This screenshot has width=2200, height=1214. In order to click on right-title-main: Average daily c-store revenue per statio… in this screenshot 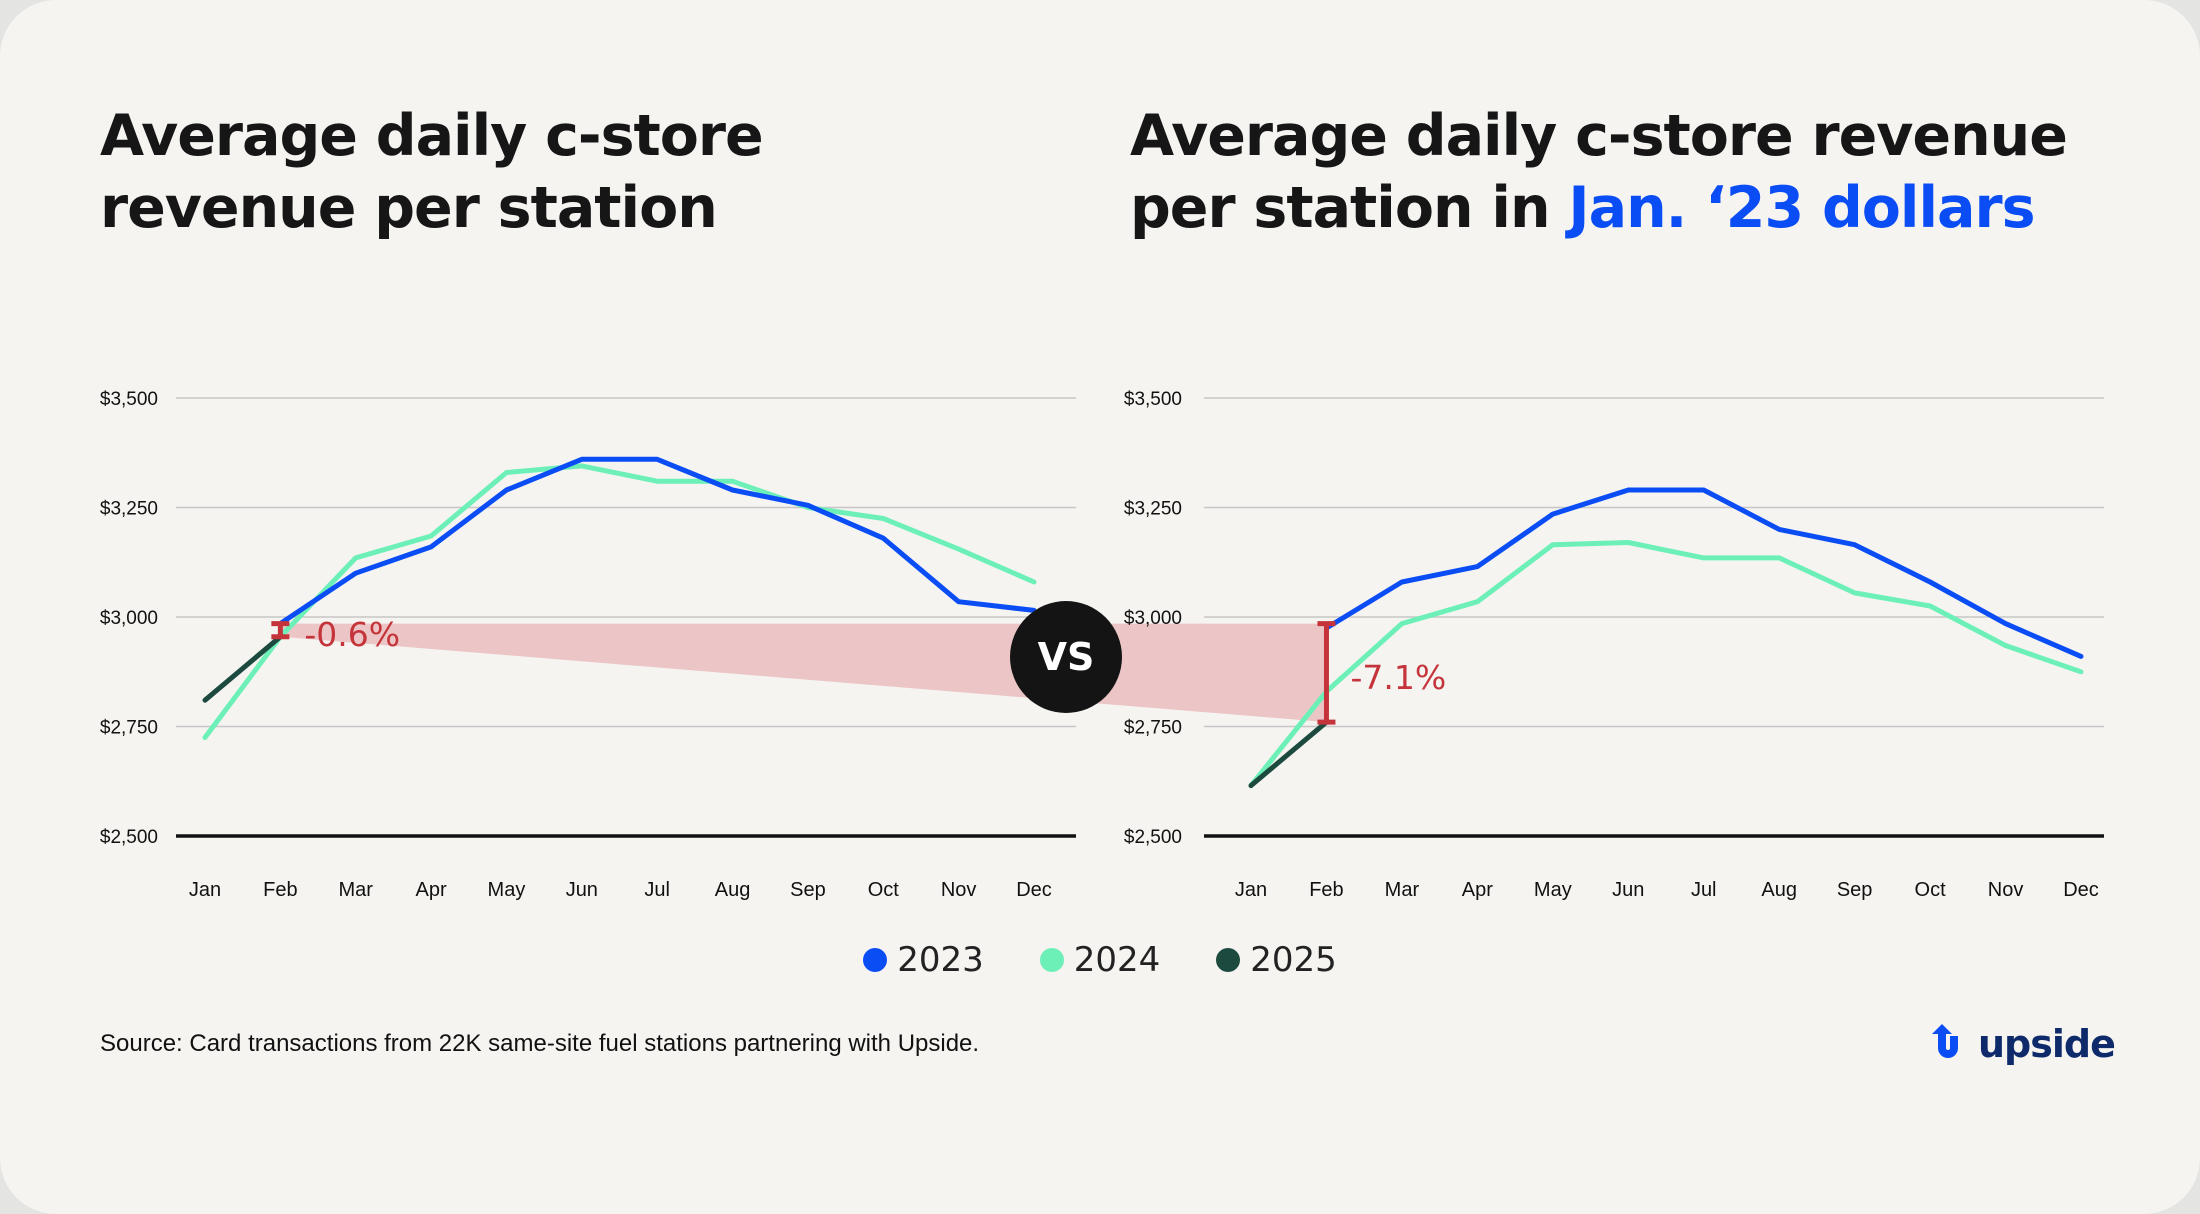, I will do `click(1599, 172)`.